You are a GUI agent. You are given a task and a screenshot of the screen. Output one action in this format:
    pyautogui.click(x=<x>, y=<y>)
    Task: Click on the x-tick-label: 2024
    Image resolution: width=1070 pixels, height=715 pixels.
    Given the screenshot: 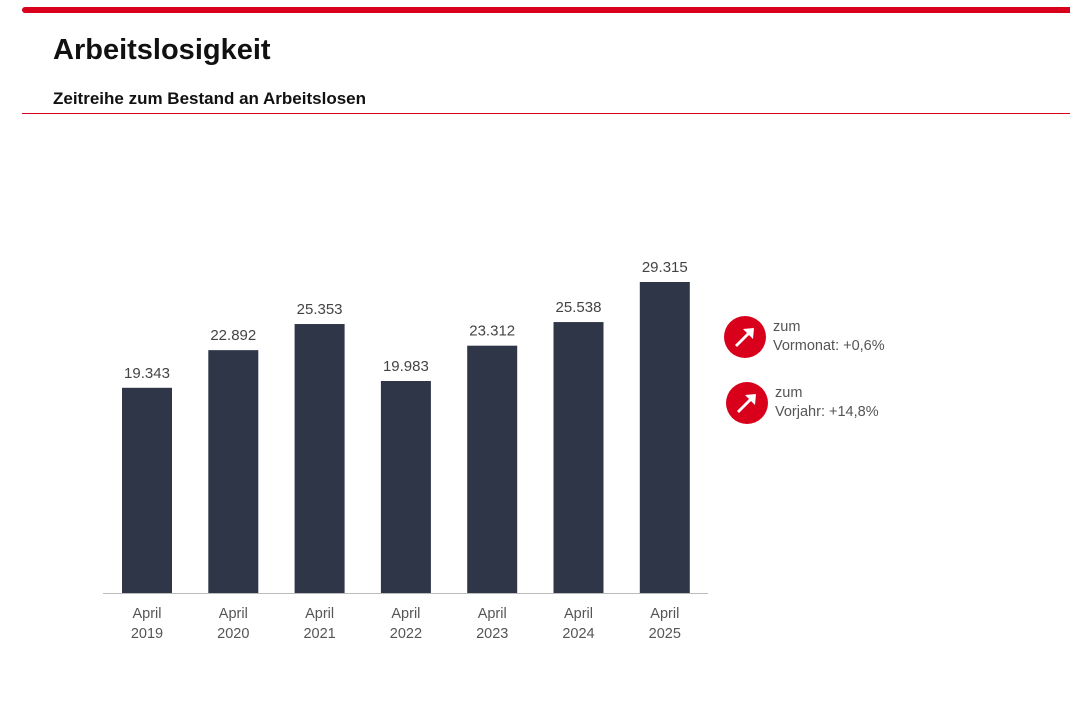 What is the action you would take?
    pyautogui.click(x=578, y=634)
    